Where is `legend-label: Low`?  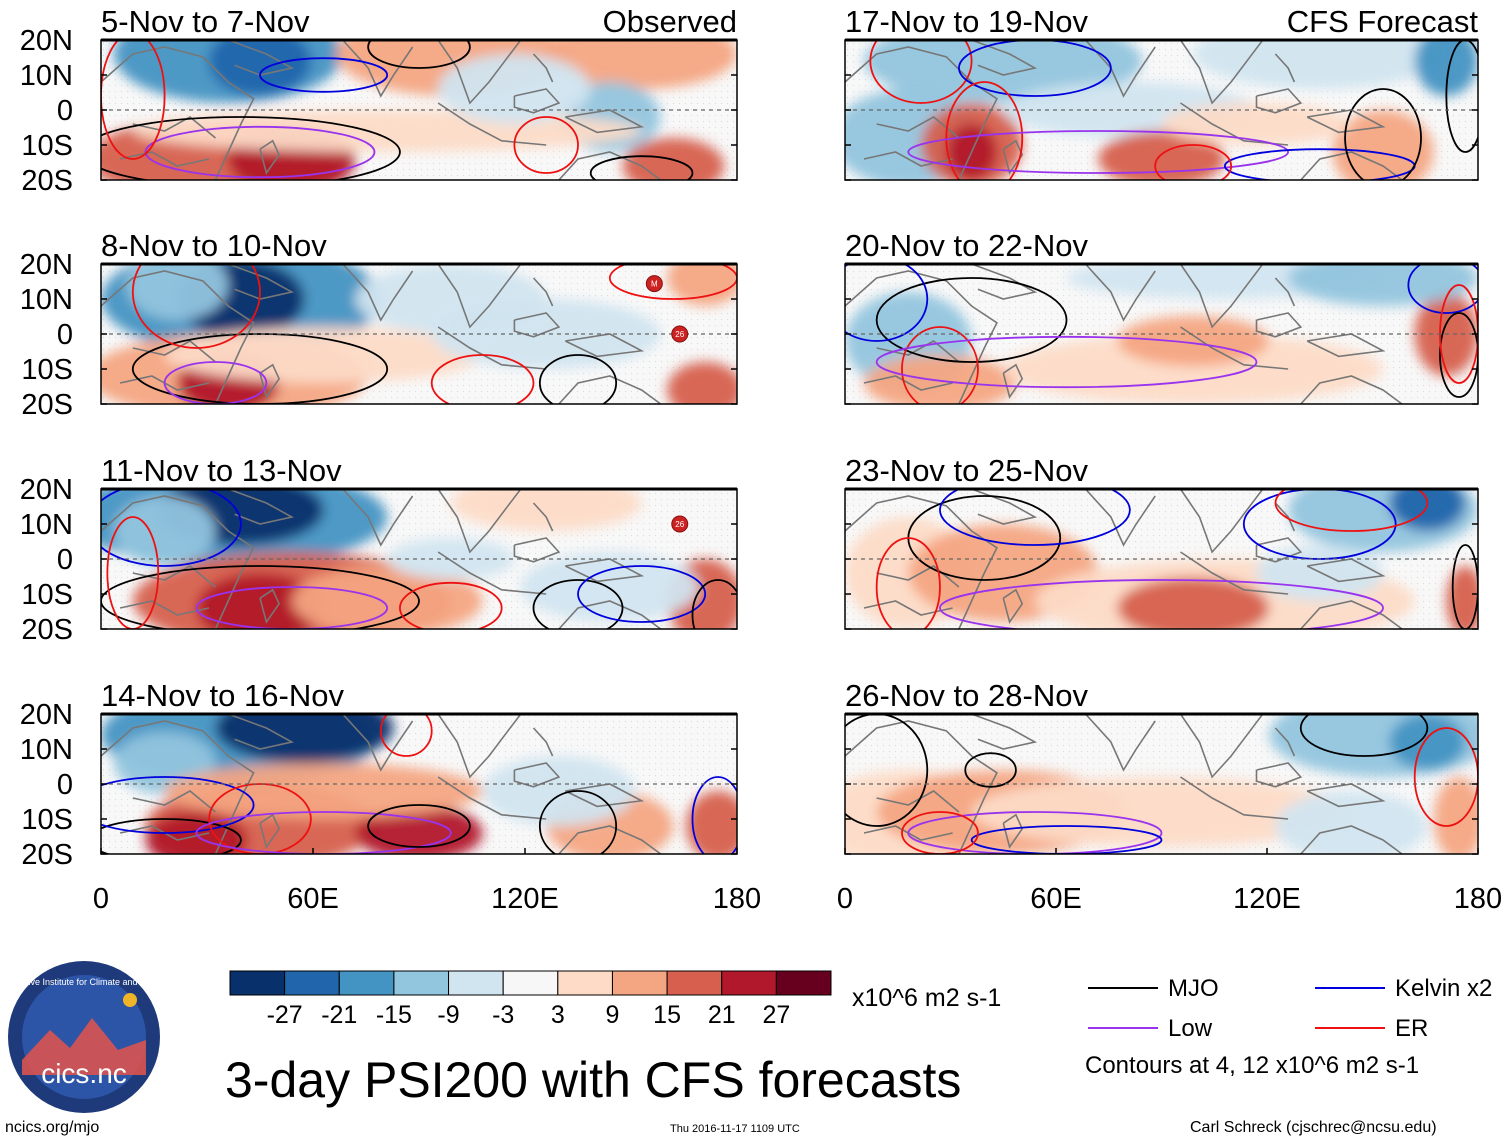 legend-label: Low is located at coordinates (1190, 1028).